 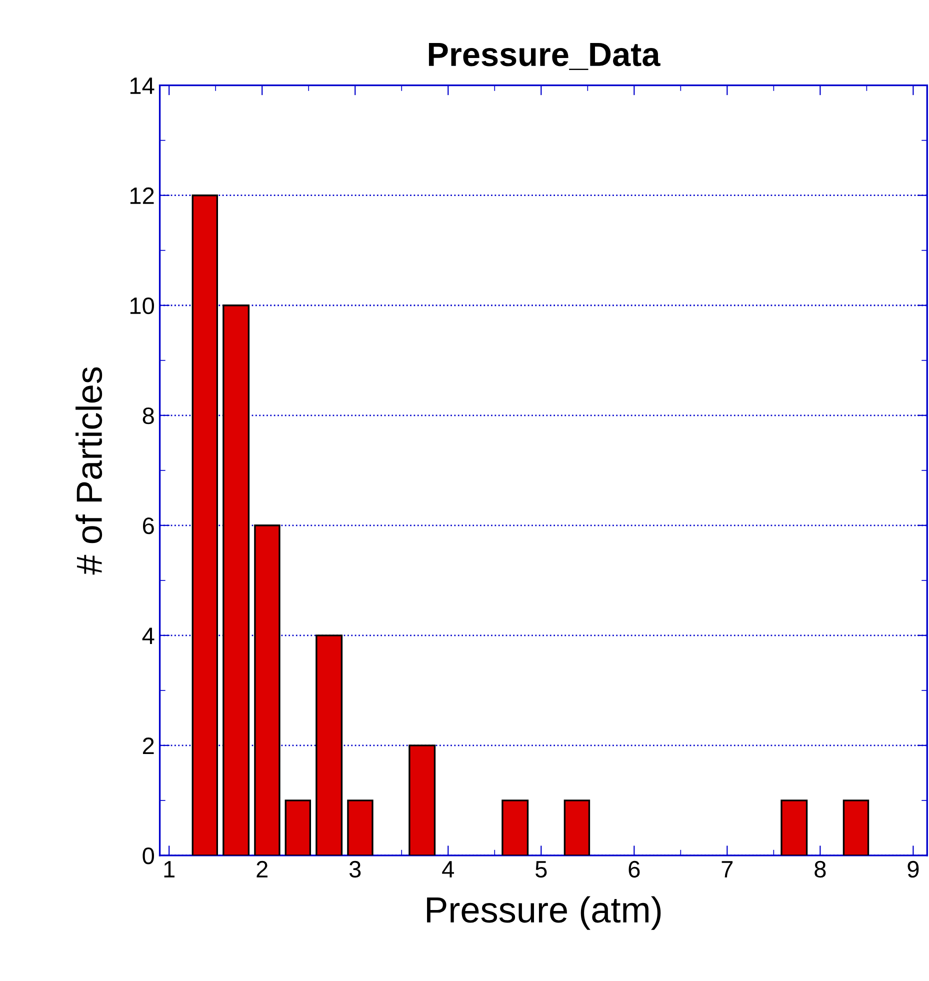 What do you see at coordinates (541, 869) in the screenshot?
I see `x-tick-label: 5` at bounding box center [541, 869].